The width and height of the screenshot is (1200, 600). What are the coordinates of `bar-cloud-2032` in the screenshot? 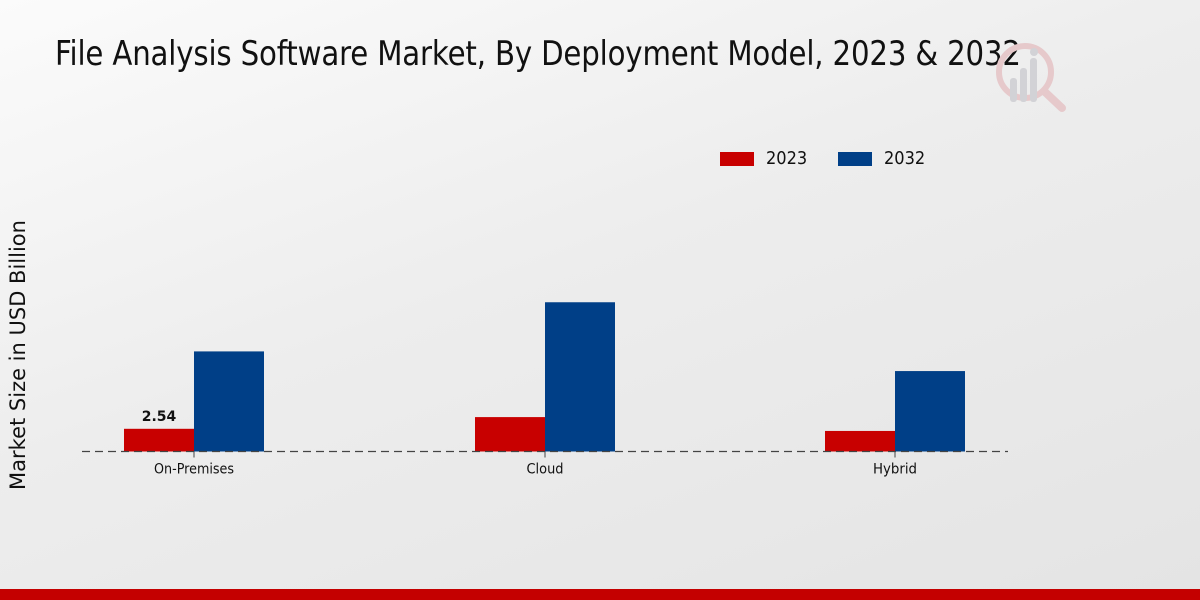 It's located at (580, 377).